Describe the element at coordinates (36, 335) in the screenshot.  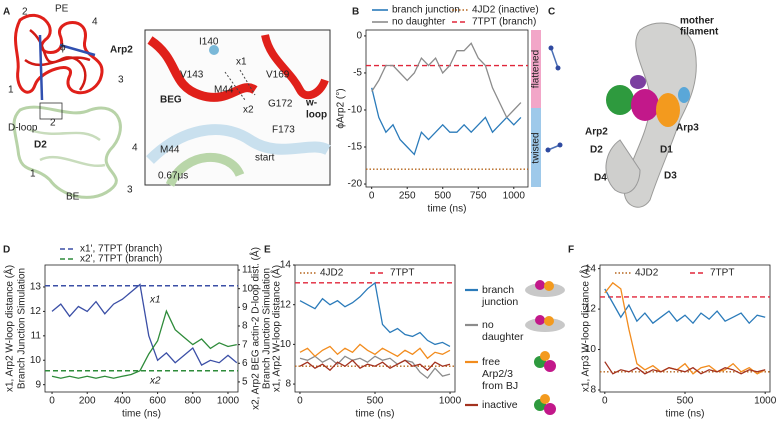
I see `y-tick-label: 11` at that location.